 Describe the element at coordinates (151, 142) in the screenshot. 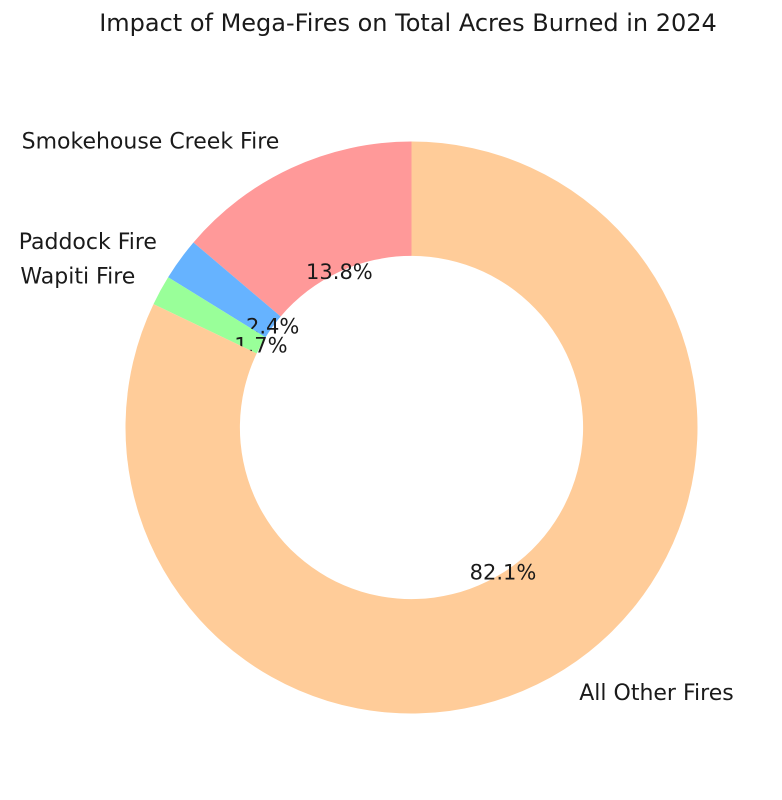

I see `slice-label: Smokehouse Creek Fire` at that location.